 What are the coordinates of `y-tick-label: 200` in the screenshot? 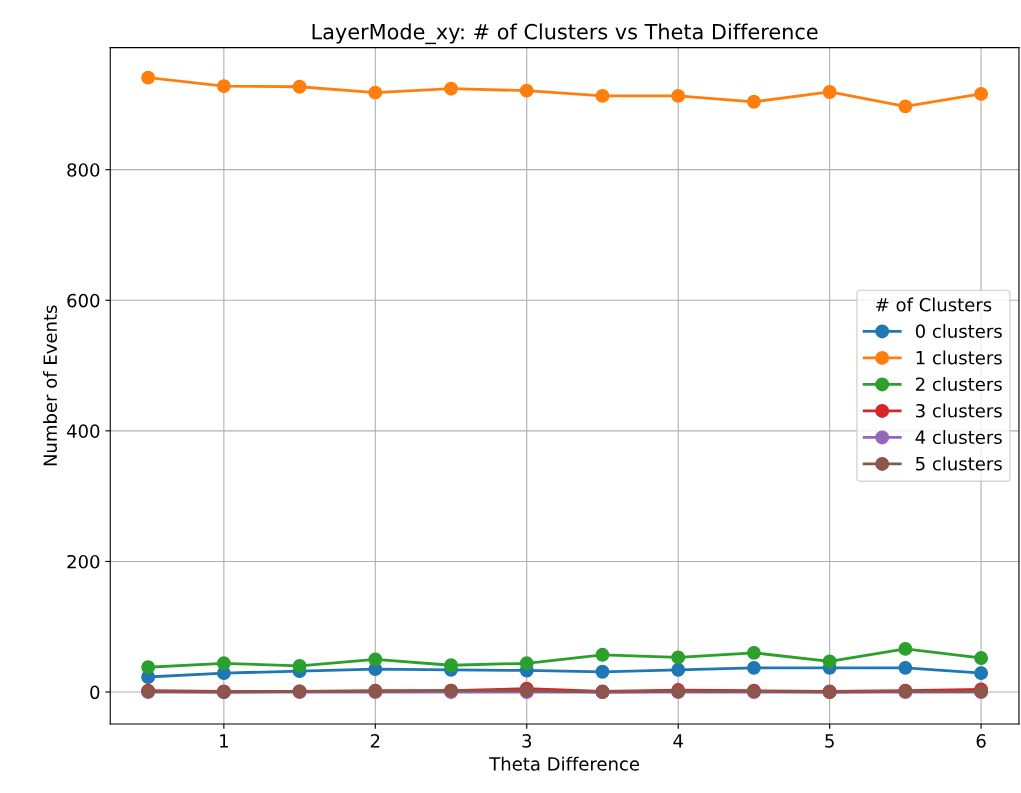 It's located at (83, 561).